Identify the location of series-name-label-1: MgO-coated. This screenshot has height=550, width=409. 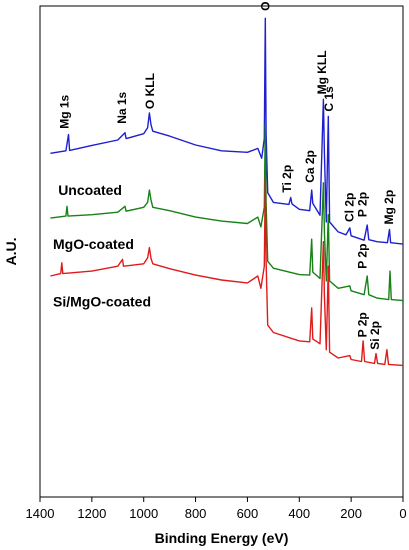
(93, 244).